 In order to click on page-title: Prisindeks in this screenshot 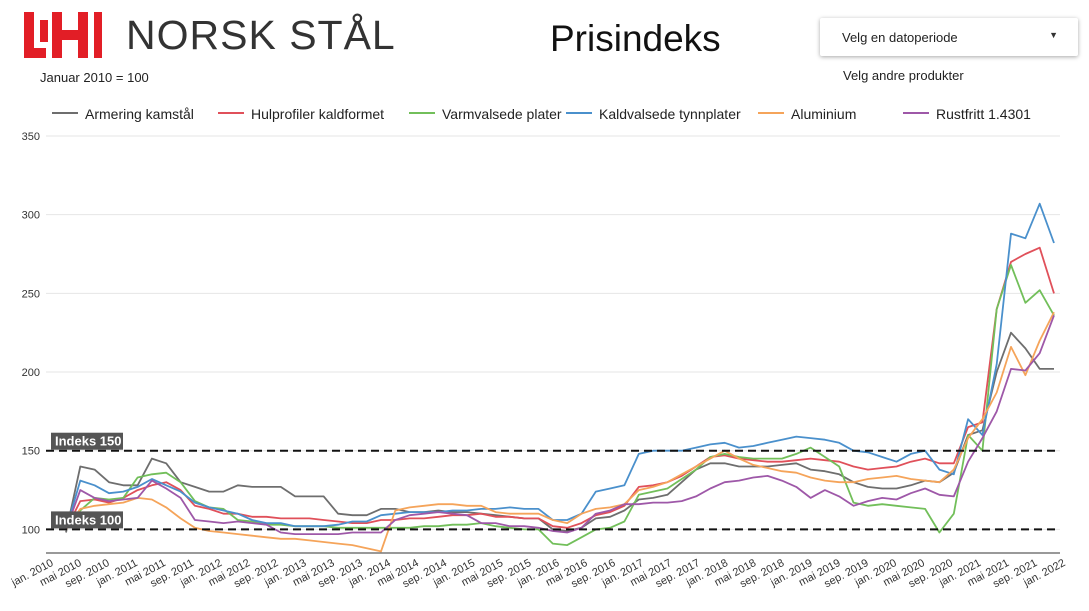, I will do `click(635, 38)`.